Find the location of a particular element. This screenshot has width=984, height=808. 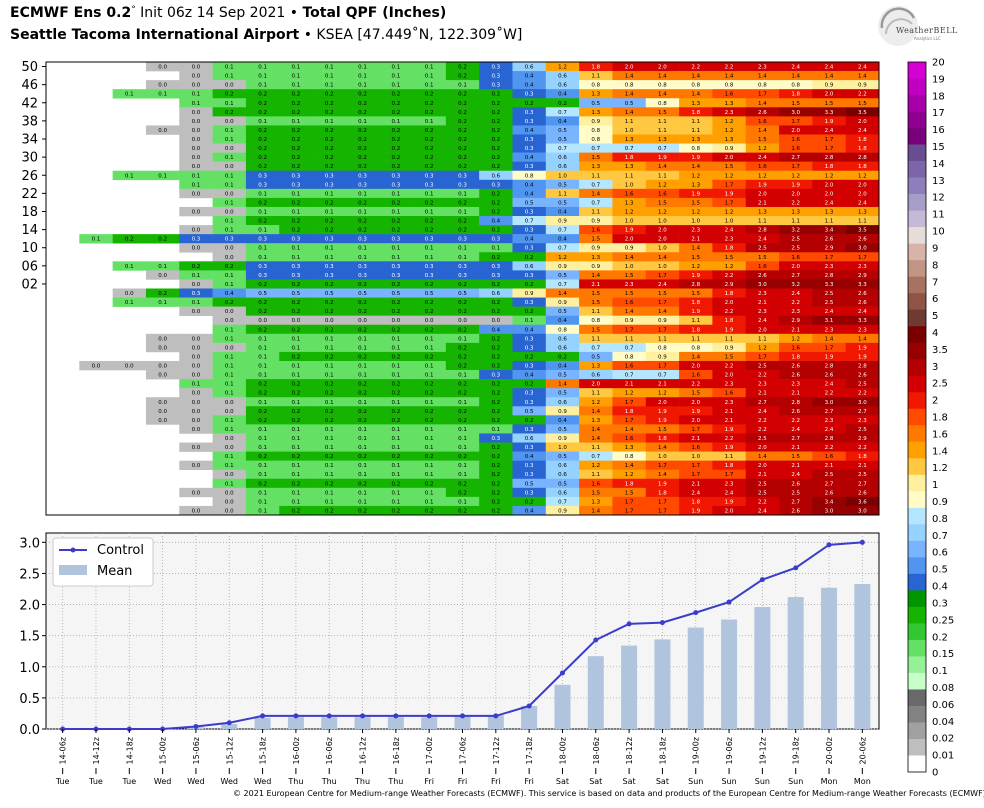

weatherbell-logo-icon is located at coordinates (898, 26).